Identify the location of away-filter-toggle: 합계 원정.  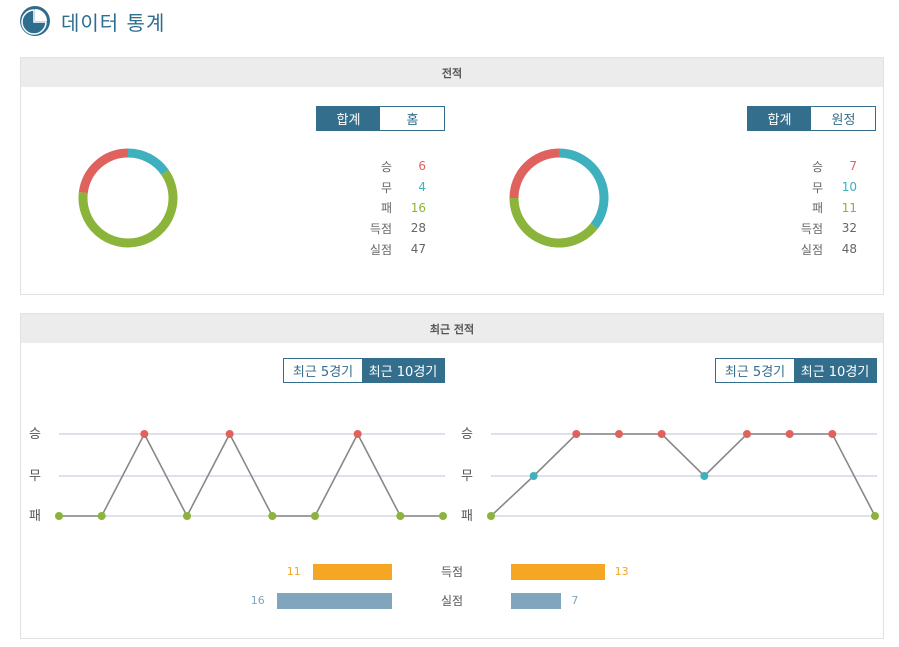
(811, 118).